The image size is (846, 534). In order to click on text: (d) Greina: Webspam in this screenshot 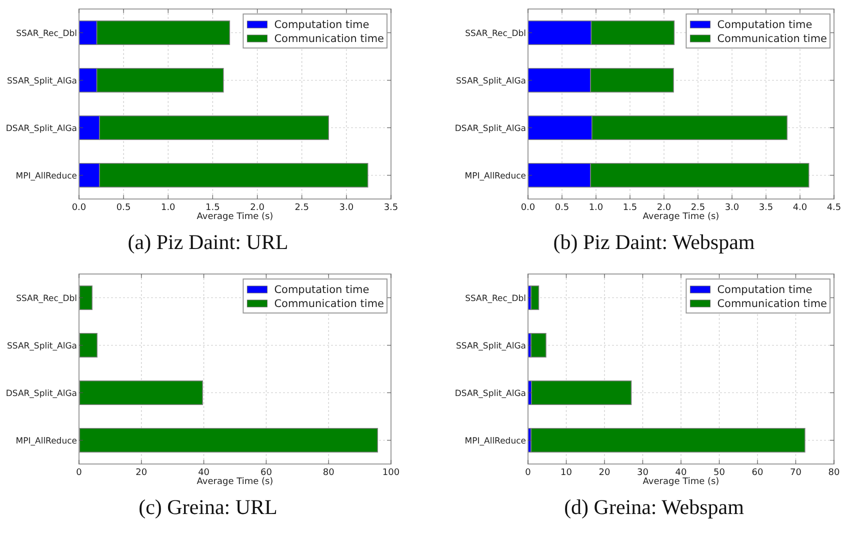, I will do `click(654, 507)`.